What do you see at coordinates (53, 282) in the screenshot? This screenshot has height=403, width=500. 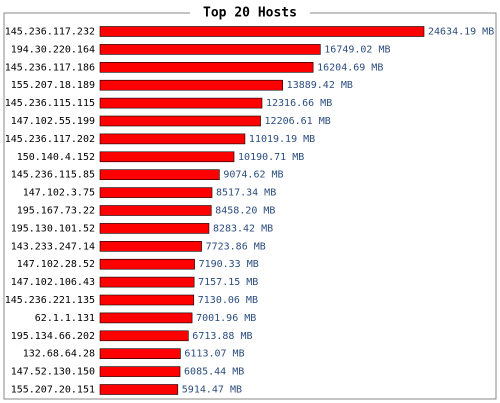 I see `category-label: 147.102.106.43` at bounding box center [53, 282].